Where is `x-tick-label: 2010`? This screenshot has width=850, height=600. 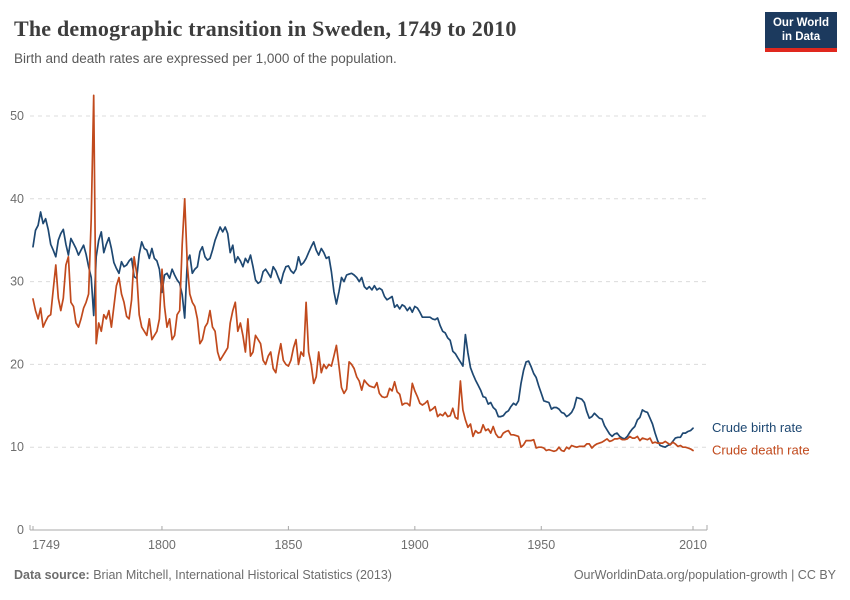 x-tick-label: 2010 is located at coordinates (693, 545).